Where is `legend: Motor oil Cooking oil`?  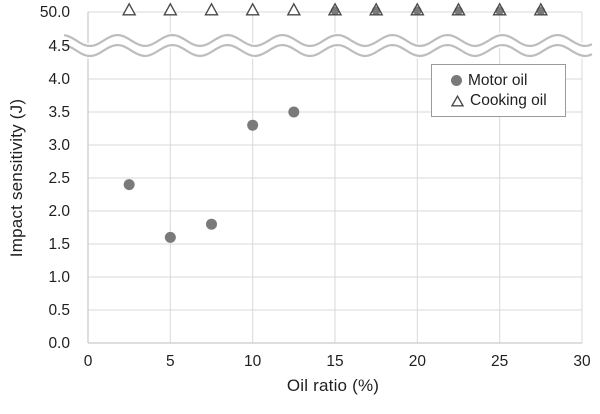
legend: Motor oil Cooking oil is located at coordinates (498, 90).